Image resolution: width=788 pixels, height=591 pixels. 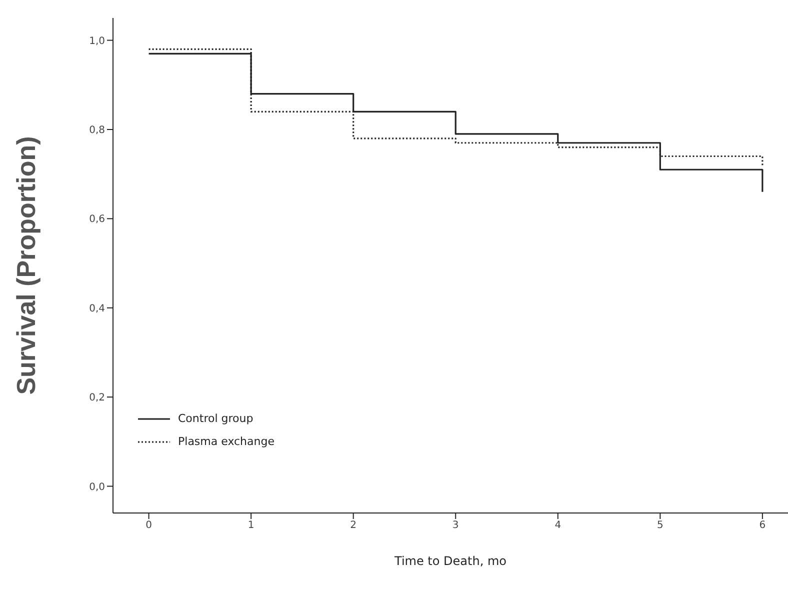 I want to click on legend-label: Plasma exchange, so click(x=226, y=441).